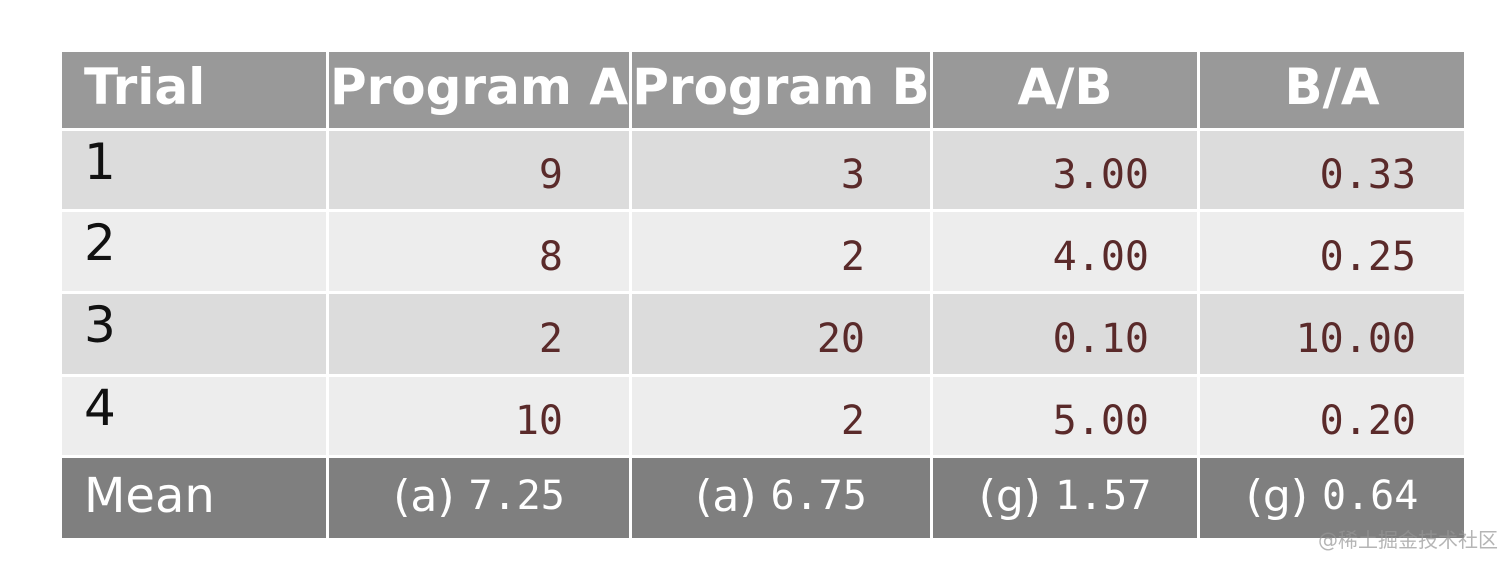  What do you see at coordinates (516, 496) in the screenshot?
I see `mean-value: 7.25` at bounding box center [516, 496].